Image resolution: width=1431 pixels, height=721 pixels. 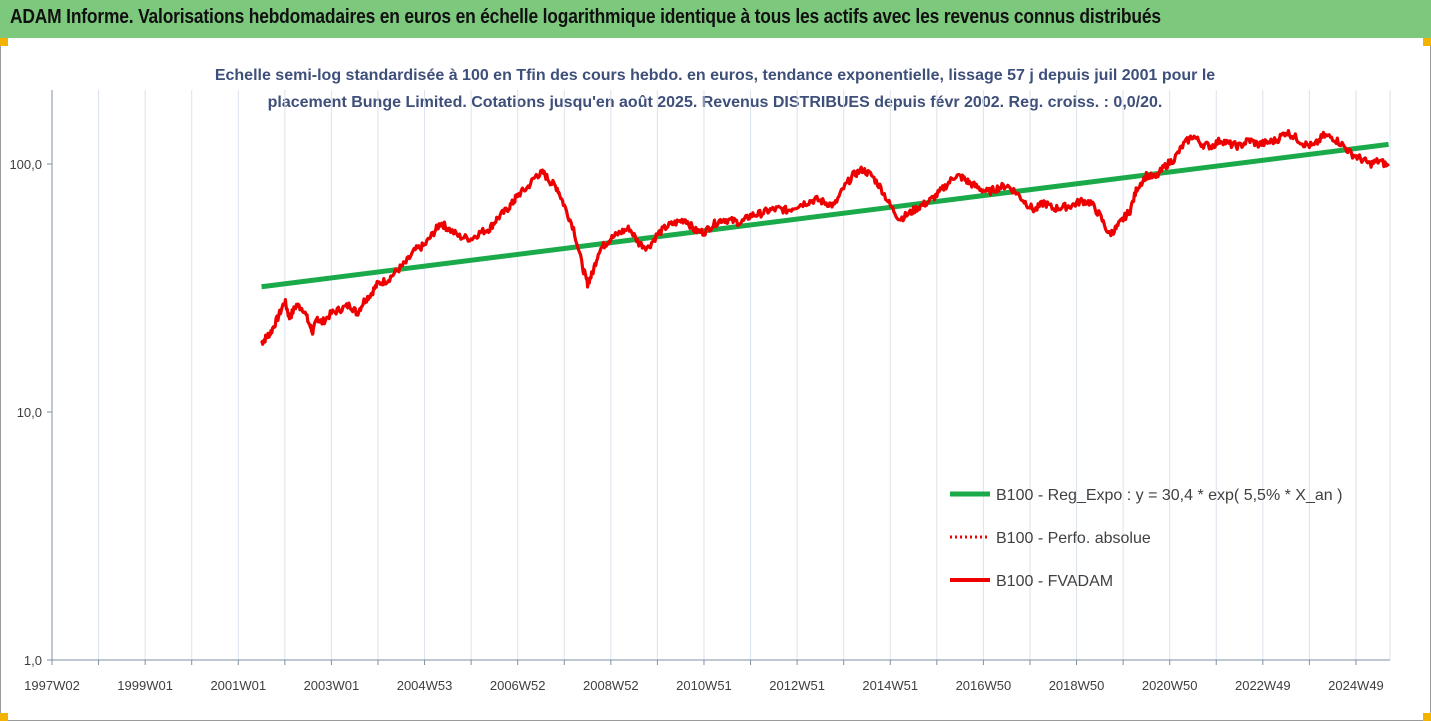 I want to click on corner-marker-tr, so click(x=1427, y=42).